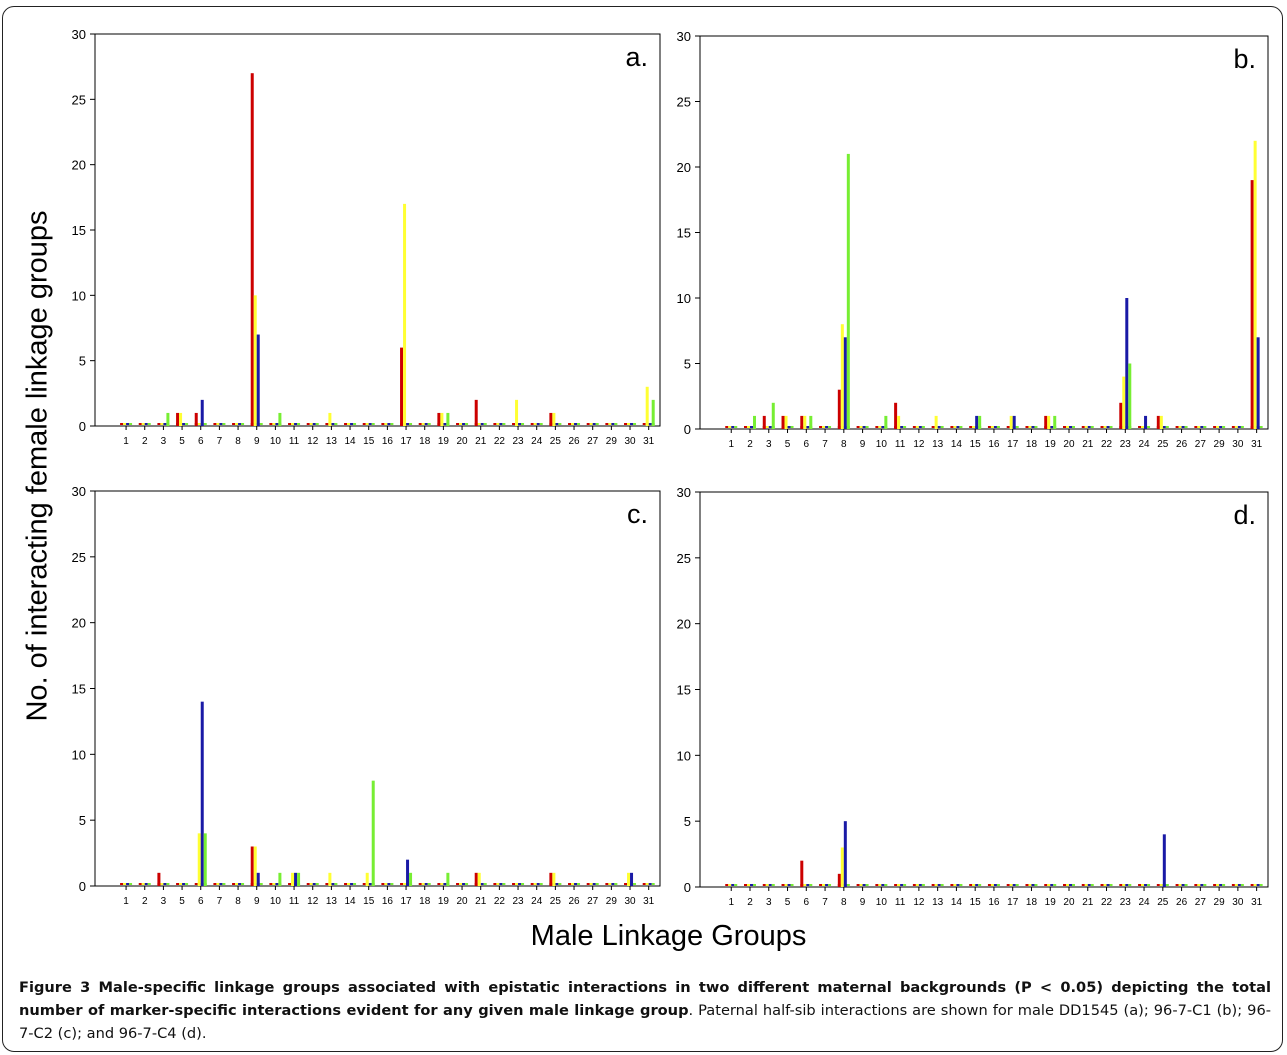  Describe the element at coordinates (294, 441) in the screenshot. I see `x-tick-label: 11` at that location.